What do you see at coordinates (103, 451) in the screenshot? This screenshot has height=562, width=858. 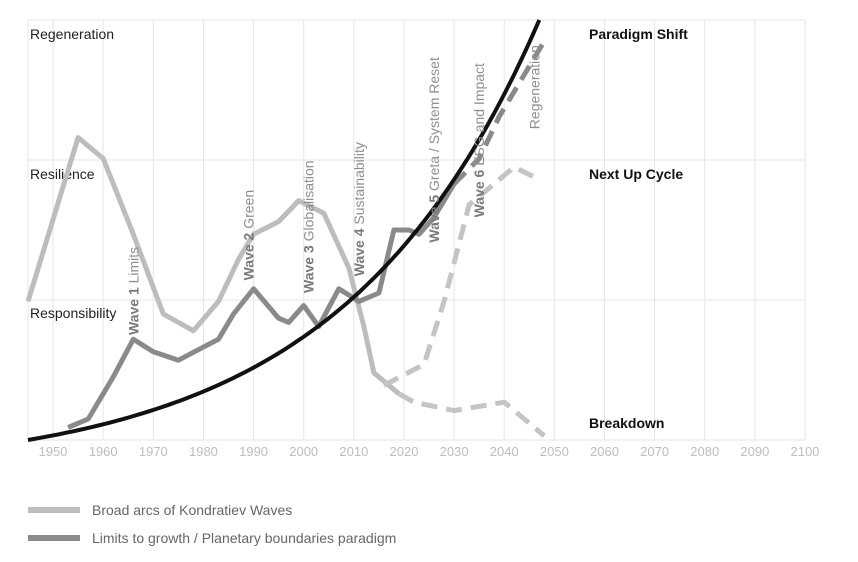 I see `x-tick-label: 1960` at bounding box center [103, 451].